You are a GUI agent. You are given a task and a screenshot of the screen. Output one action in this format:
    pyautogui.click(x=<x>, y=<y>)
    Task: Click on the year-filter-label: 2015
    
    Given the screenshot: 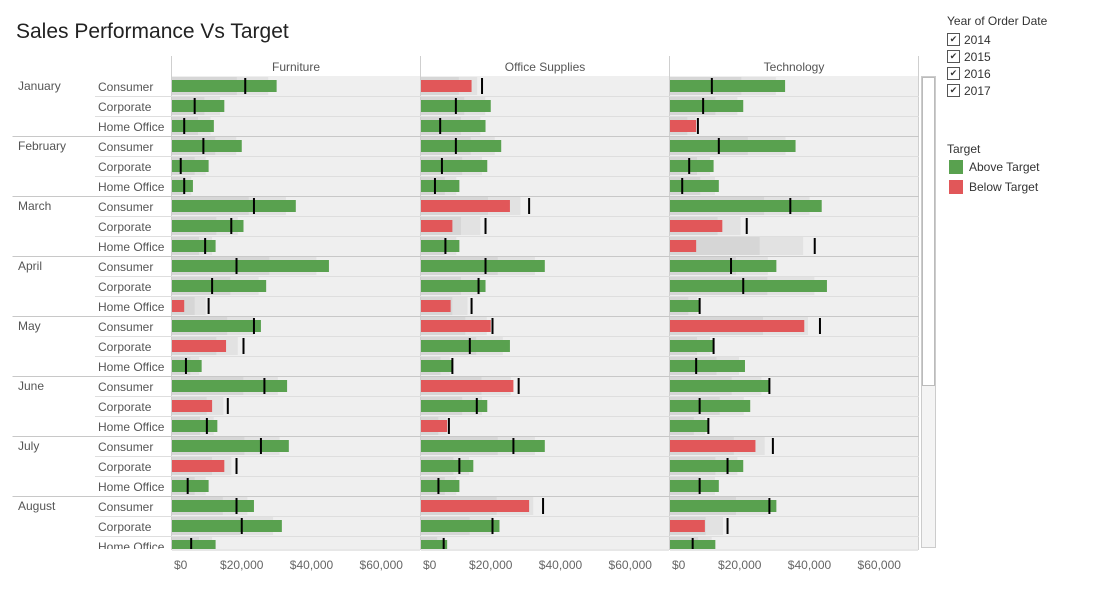 What is the action you would take?
    pyautogui.click(x=977, y=56)
    